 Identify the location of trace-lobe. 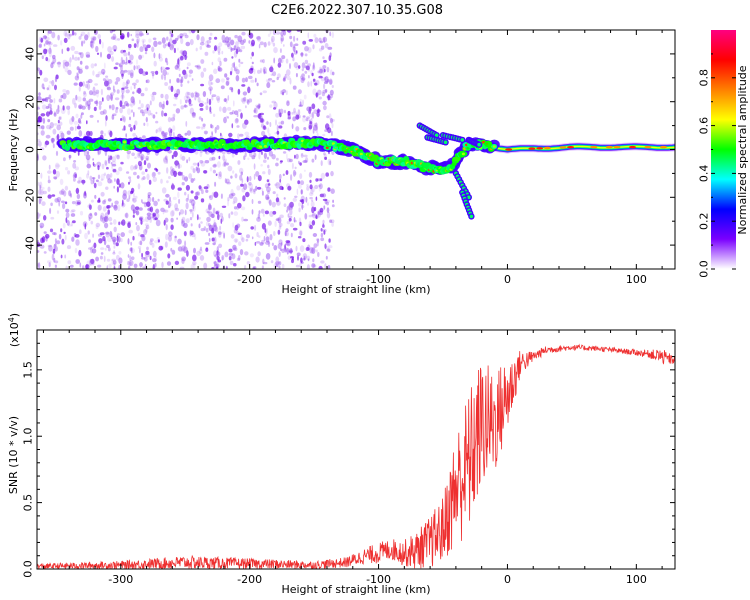
(469, 197).